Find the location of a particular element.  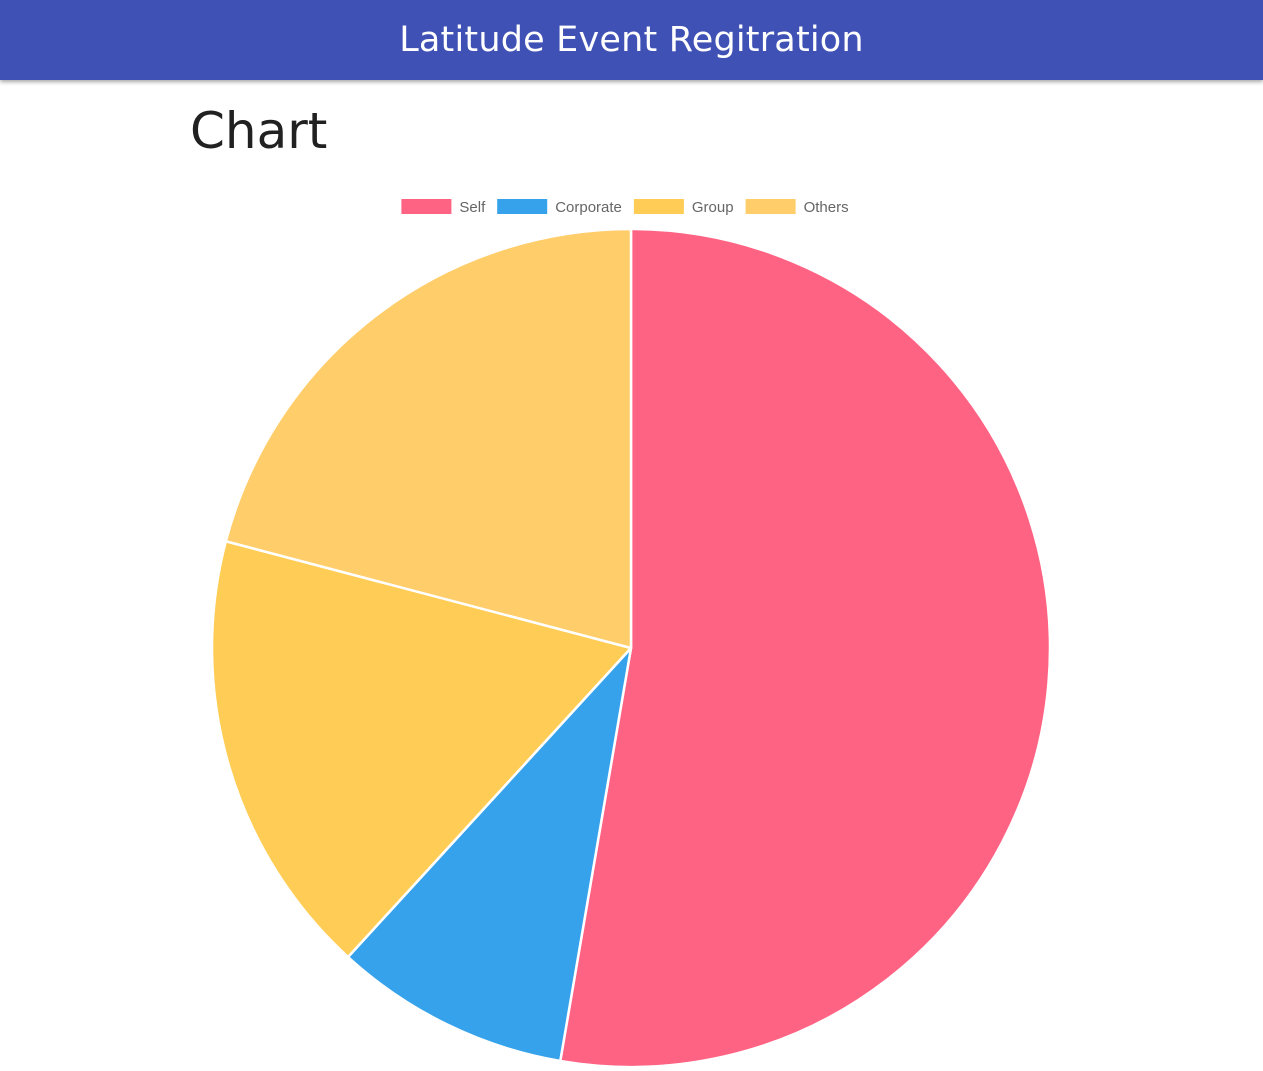

page-heading: Chart is located at coordinates (259, 131).